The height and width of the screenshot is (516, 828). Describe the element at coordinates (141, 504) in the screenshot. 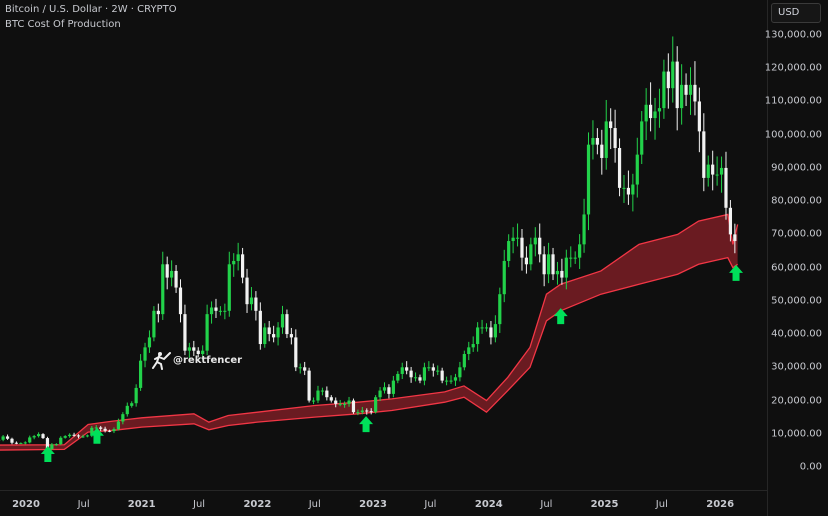

I see `x-tick-label: 2021` at that location.